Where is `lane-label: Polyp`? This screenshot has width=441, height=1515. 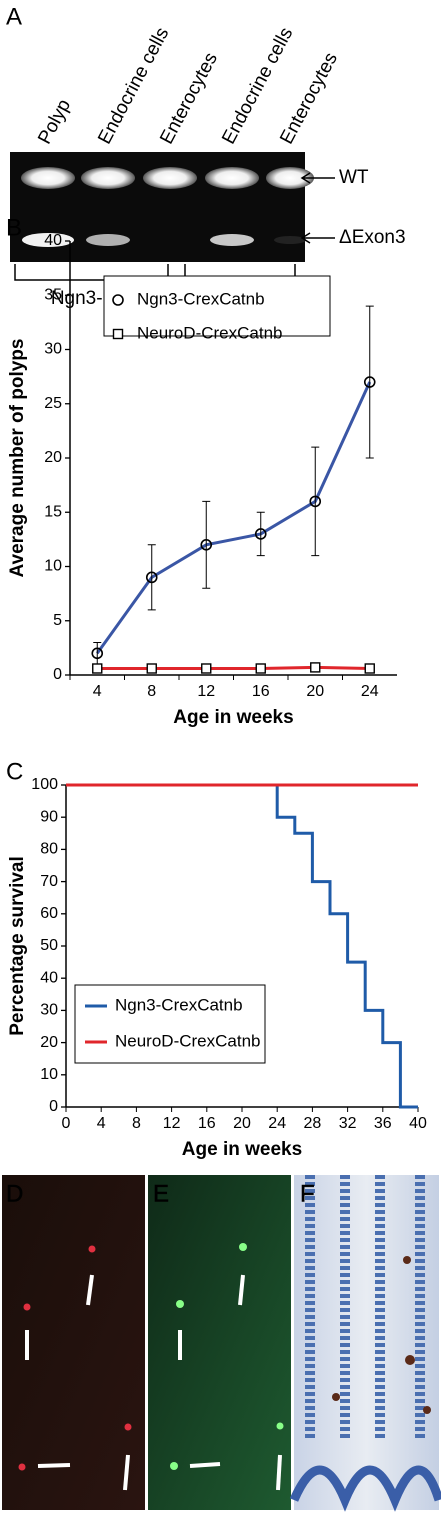 lane-label: Polyp is located at coordinates (54, 122).